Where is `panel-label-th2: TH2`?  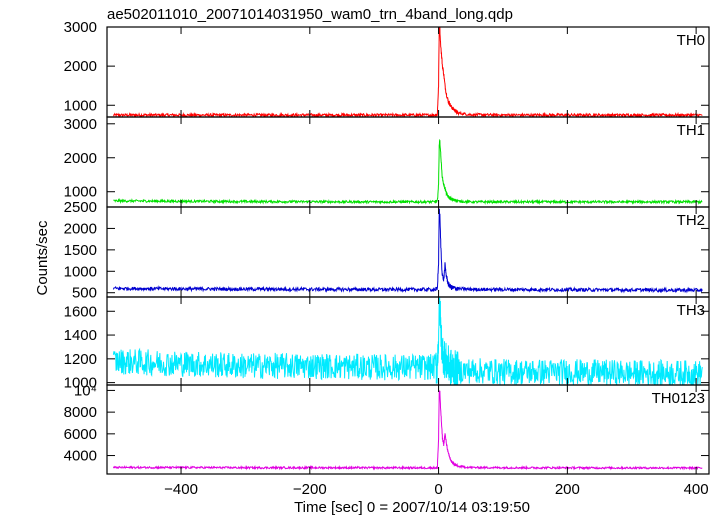
panel-label-th2: TH2 is located at coordinates (691, 220).